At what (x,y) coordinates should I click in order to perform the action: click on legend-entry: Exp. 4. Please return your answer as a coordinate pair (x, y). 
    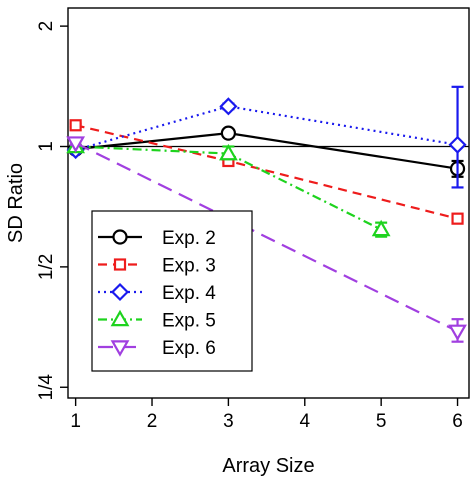
    Looking at the image, I should click on (157, 293).